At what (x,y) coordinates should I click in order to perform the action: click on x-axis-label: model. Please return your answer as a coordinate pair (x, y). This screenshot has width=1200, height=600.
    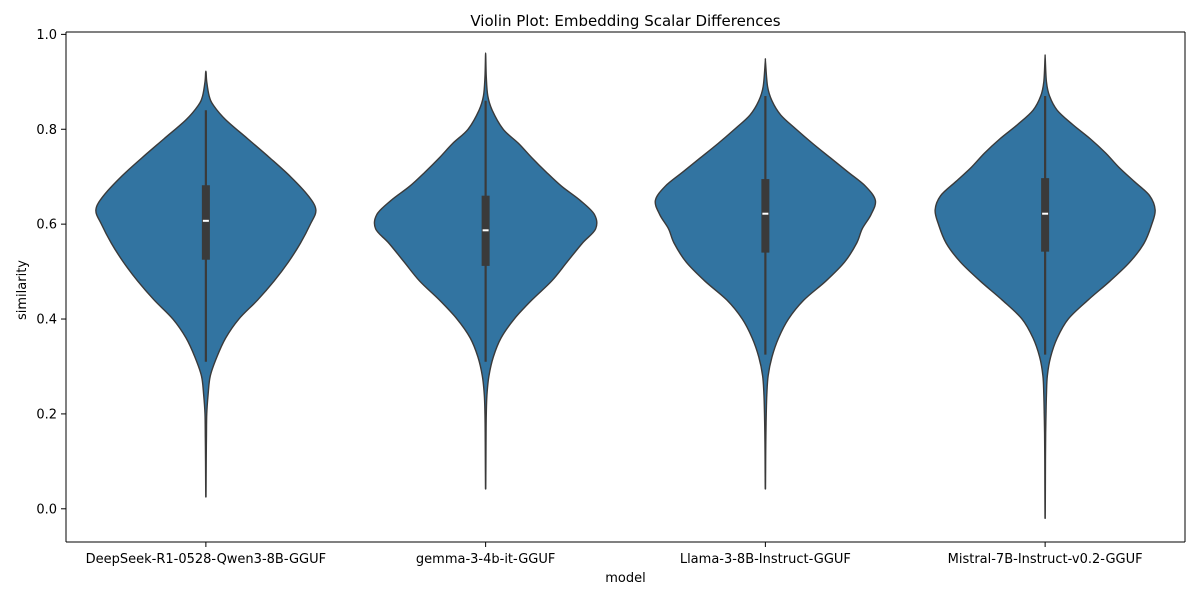
    Looking at the image, I should click on (625, 578).